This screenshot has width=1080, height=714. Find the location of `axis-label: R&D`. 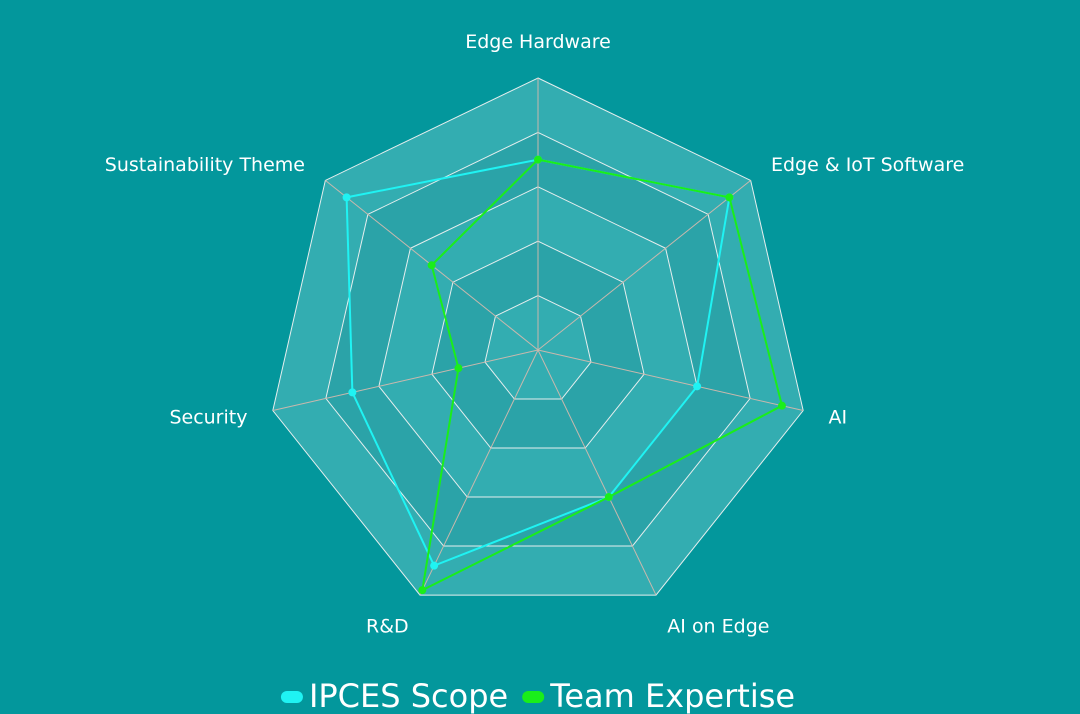

axis-label: R&D is located at coordinates (387, 626).